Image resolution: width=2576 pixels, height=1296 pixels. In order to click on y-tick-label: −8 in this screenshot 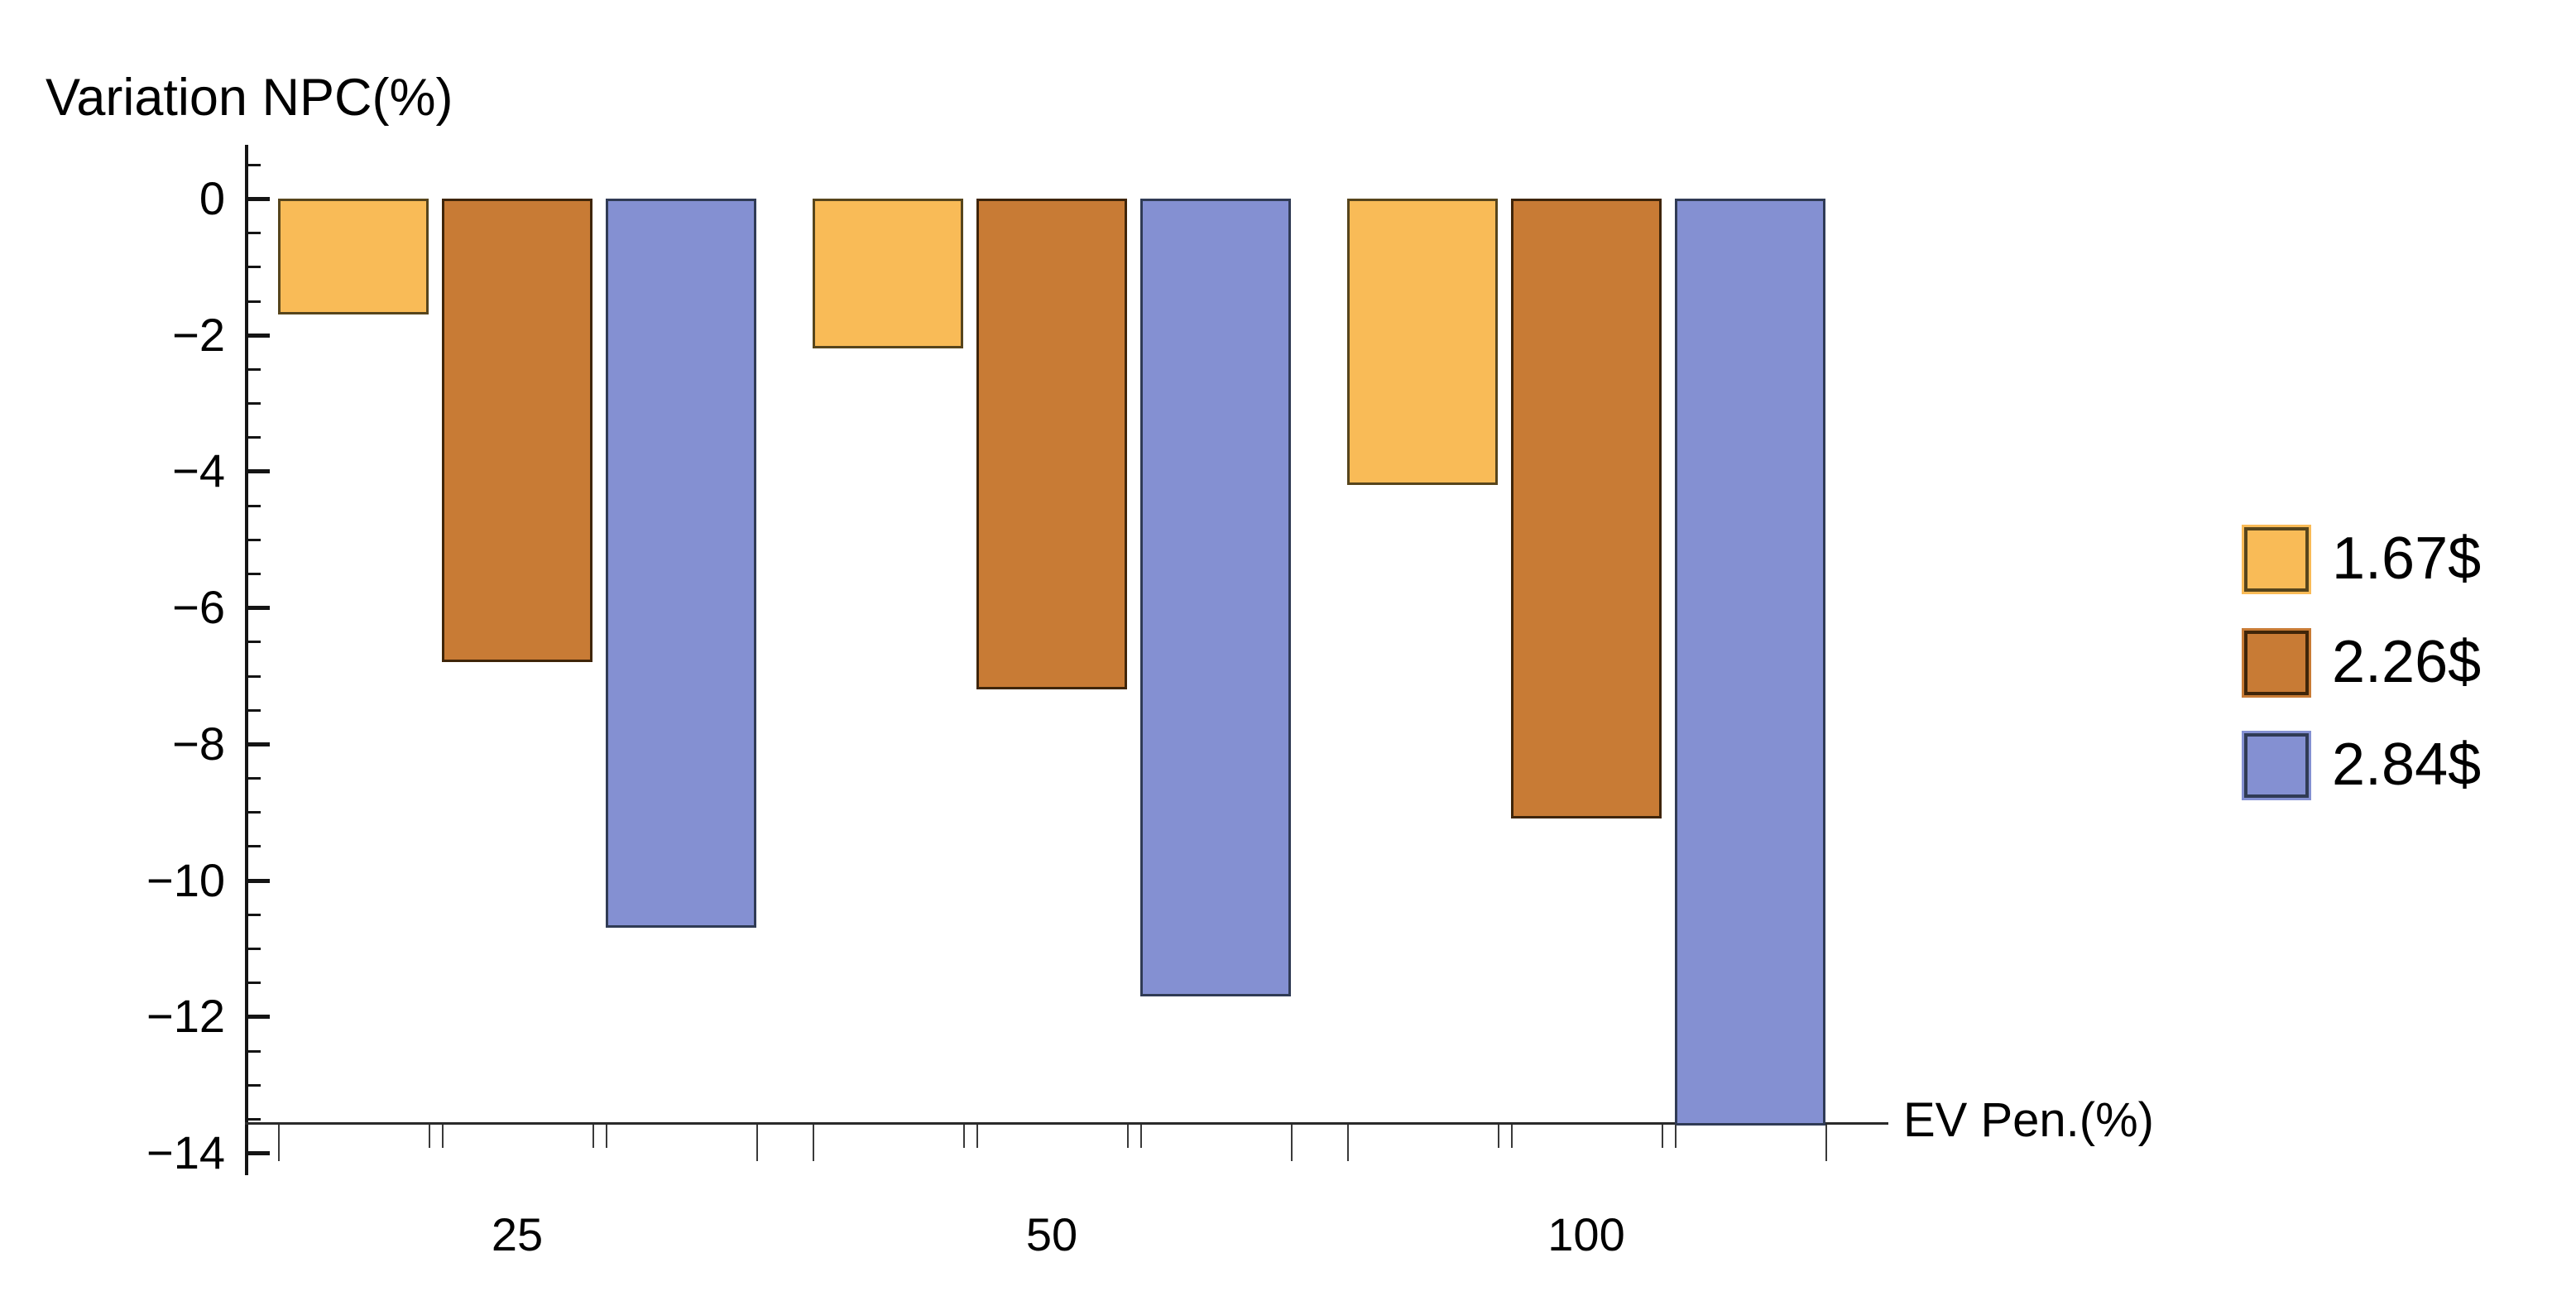, I will do `click(199, 743)`.